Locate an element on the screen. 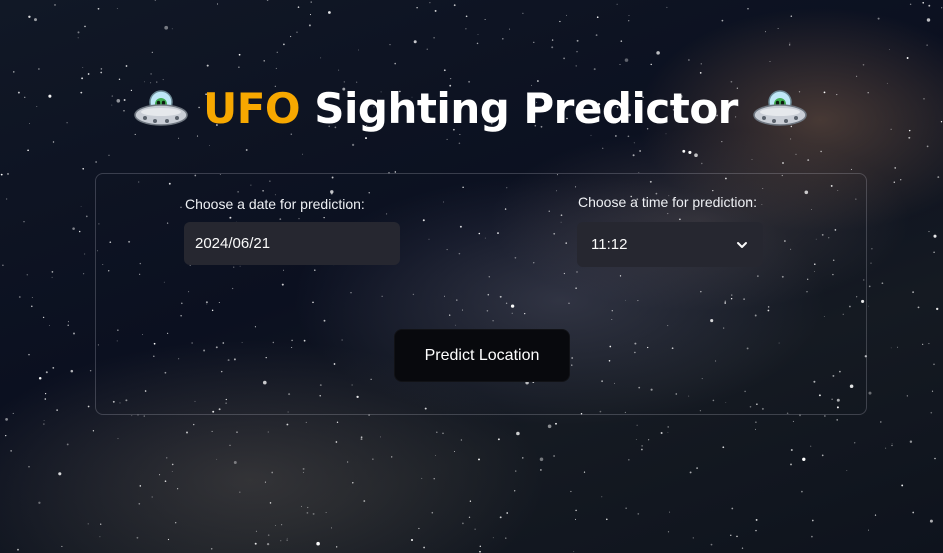 This screenshot has width=943, height=553. title-text: UFO Sighting Predictor is located at coordinates (470, 108).